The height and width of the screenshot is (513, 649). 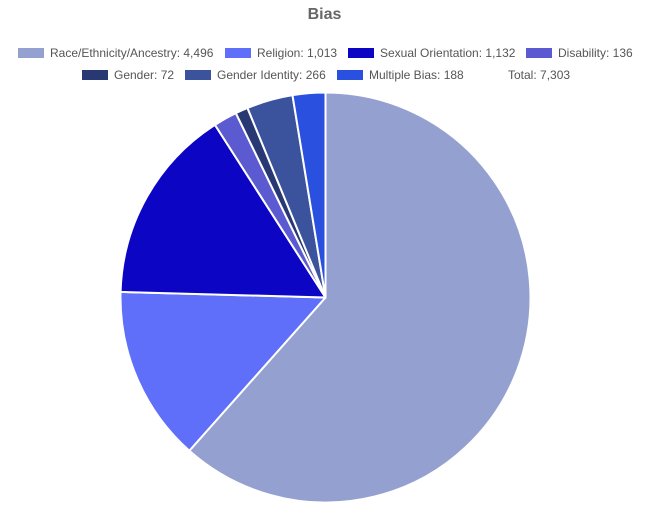 I want to click on legend-swatch-sexual-orientation, so click(x=361, y=53).